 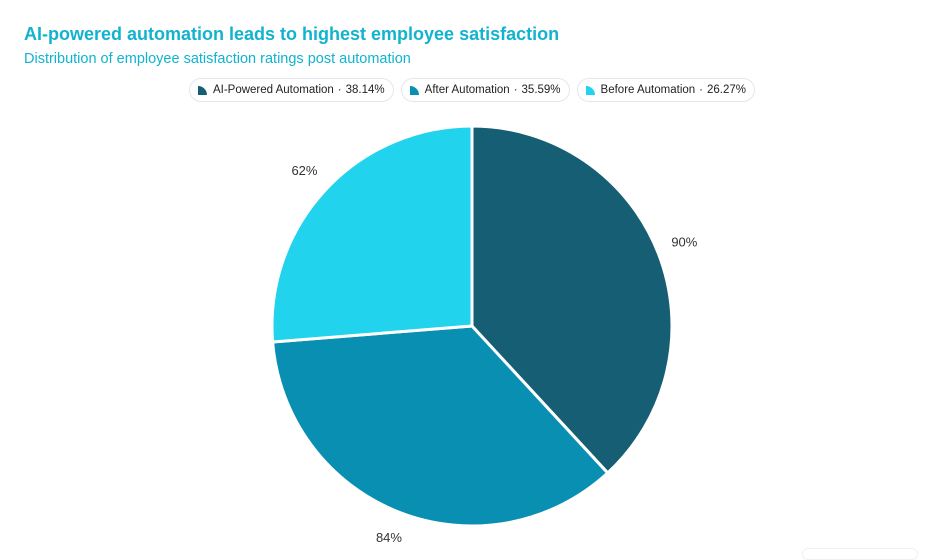 I want to click on legend-share: 38.14%, so click(x=365, y=90).